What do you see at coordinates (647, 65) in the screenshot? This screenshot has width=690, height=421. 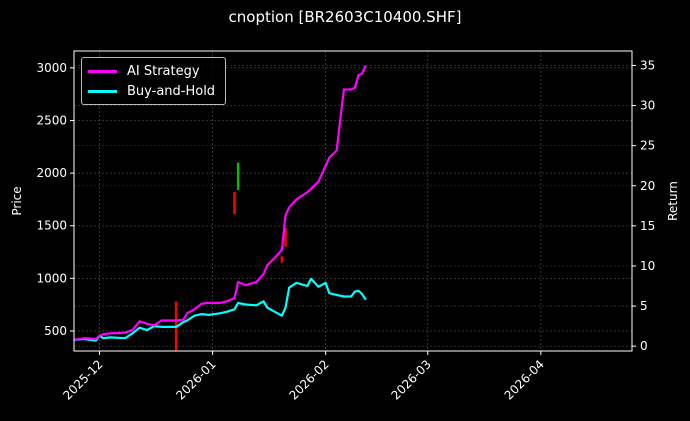 I see `right-tick-label: 35` at bounding box center [647, 65].